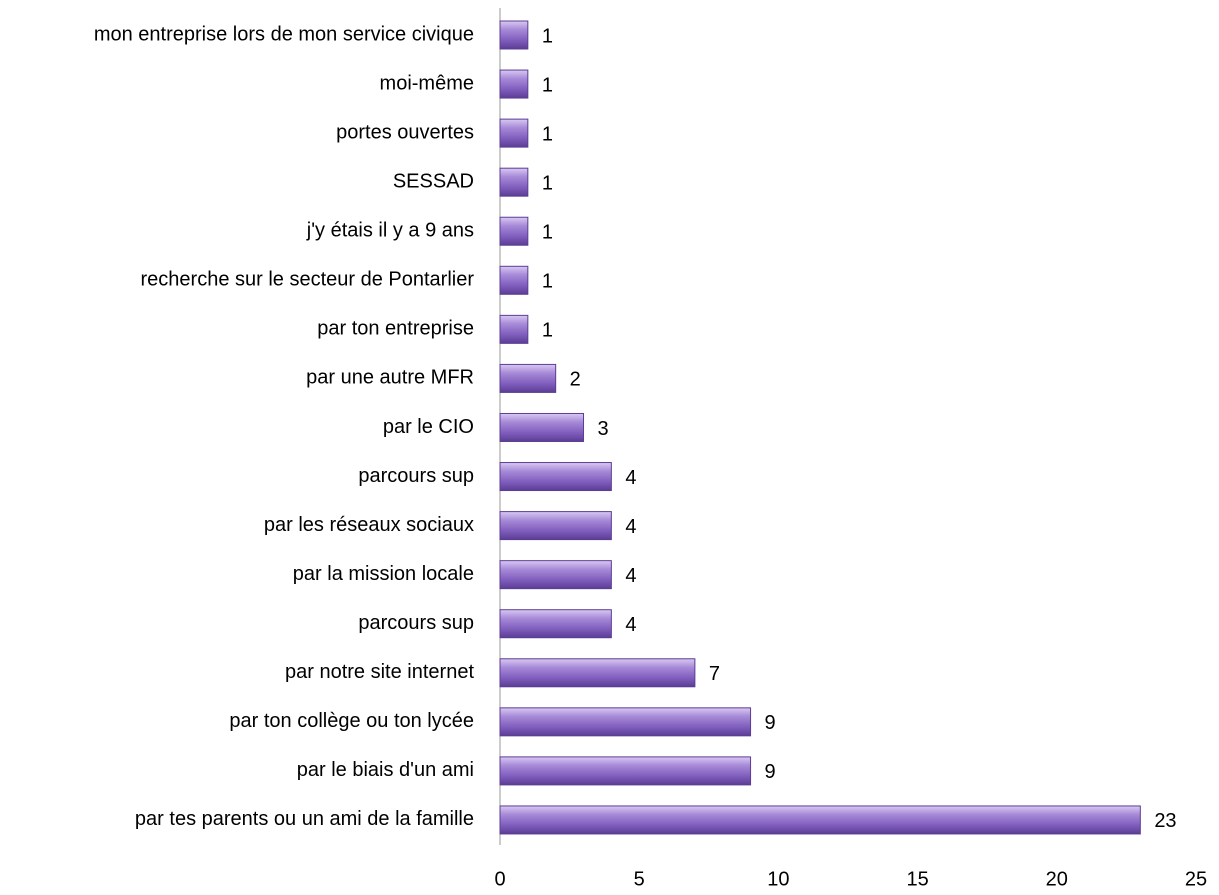 The width and height of the screenshot is (1219, 895). I want to click on y-tick-label: SESSAD, so click(433, 181).